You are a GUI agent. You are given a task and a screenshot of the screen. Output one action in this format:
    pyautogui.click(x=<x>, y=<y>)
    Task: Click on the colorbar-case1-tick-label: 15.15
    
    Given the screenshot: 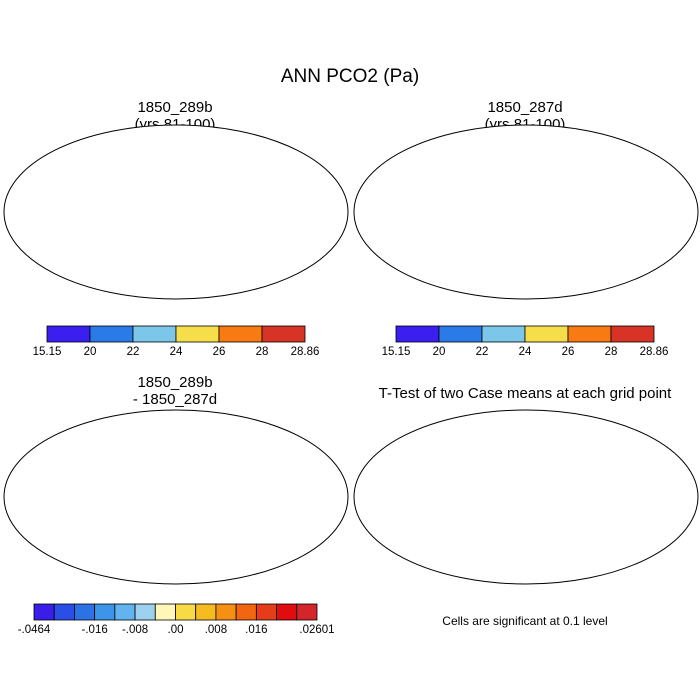 What is the action you would take?
    pyautogui.click(x=47, y=352)
    